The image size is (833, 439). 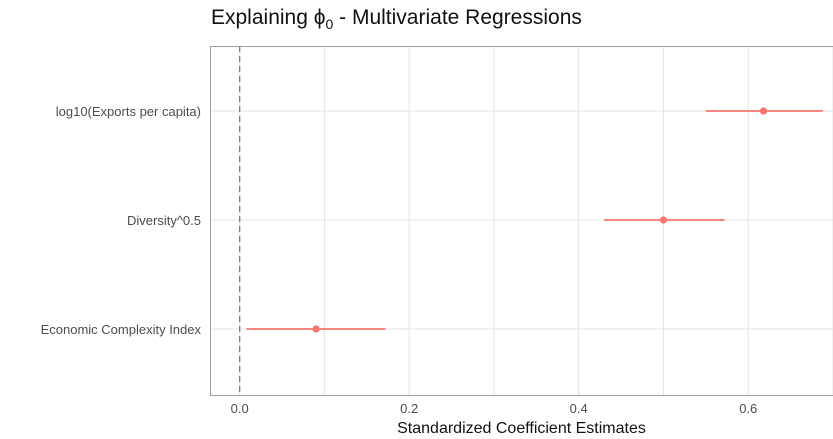 What do you see at coordinates (457, 17) in the screenshot?
I see `chart-title-suffix: - Multivariate Regressions` at bounding box center [457, 17].